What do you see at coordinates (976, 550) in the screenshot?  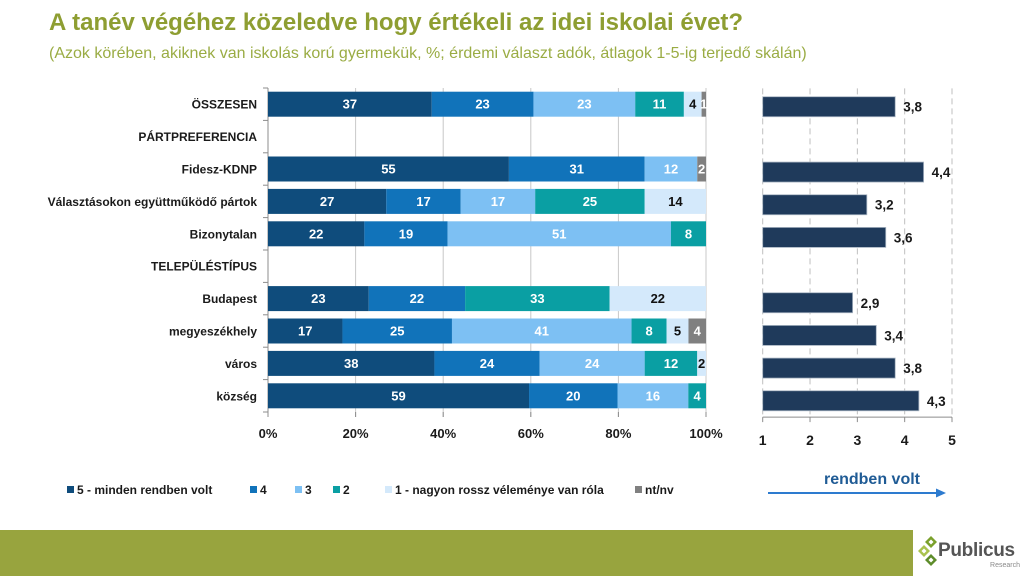 I see `logo-name: Publicus` at bounding box center [976, 550].